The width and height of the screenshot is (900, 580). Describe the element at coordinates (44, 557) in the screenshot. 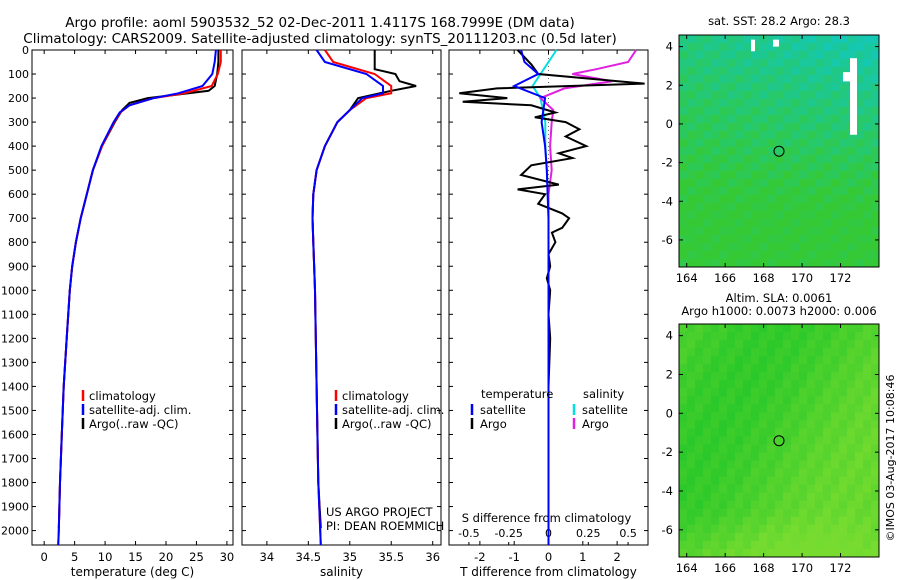

I see `x-tick-label: 0` at that location.